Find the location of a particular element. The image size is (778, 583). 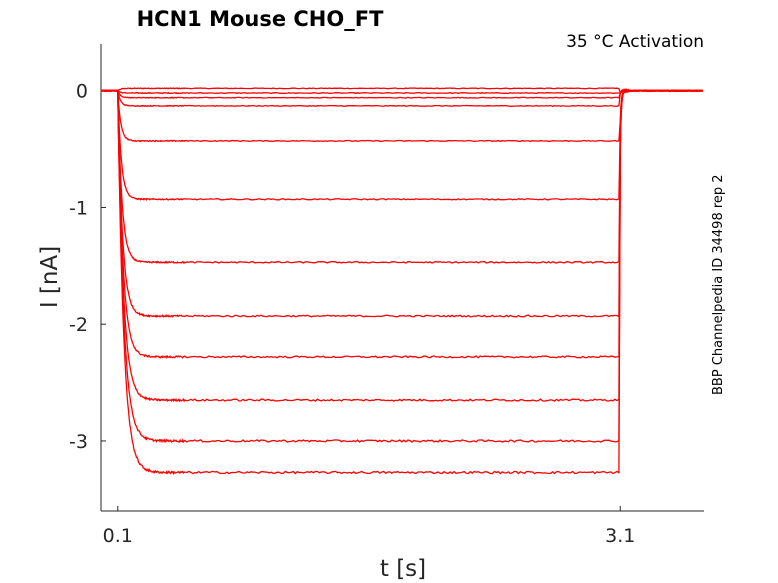

y-tick-label: -2 is located at coordinates (78, 325).